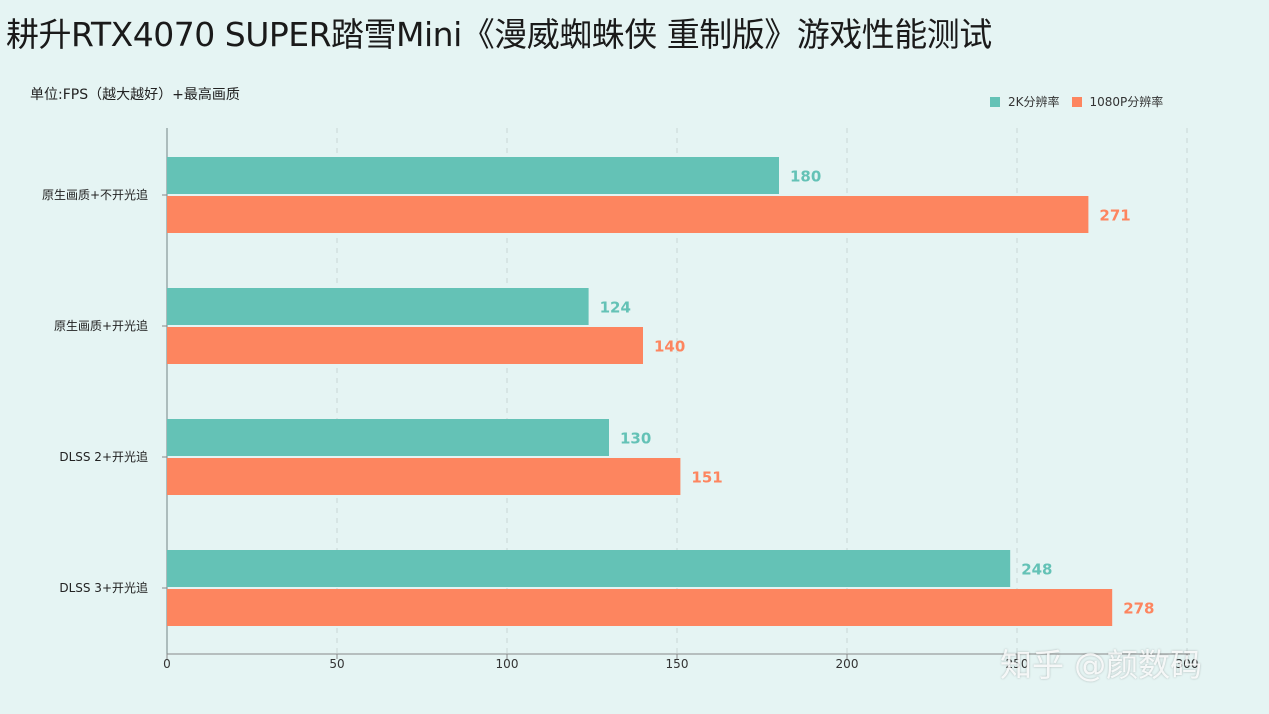  Describe the element at coordinates (507, 664) in the screenshot. I see `x-tick-label: 100` at that location.